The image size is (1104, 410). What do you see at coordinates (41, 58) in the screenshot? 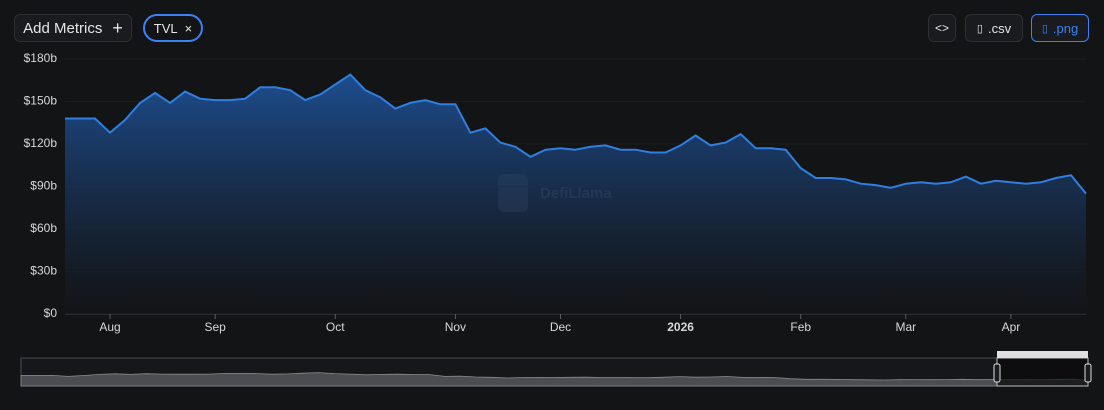
I see `y-tick-label: $180b` at bounding box center [41, 58].